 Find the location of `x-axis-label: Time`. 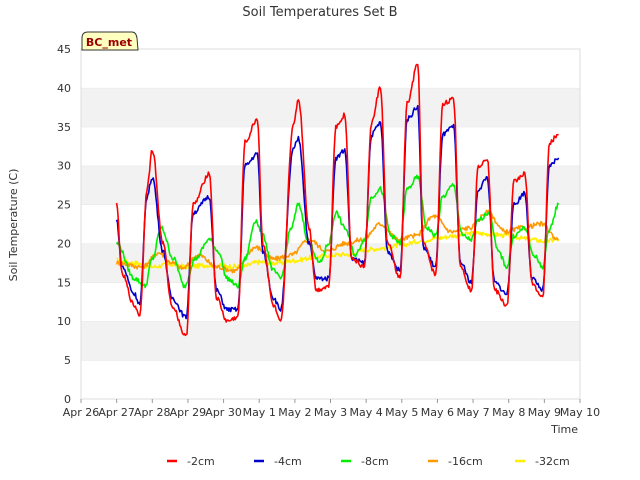

x-axis-label: Time is located at coordinates (564, 429).